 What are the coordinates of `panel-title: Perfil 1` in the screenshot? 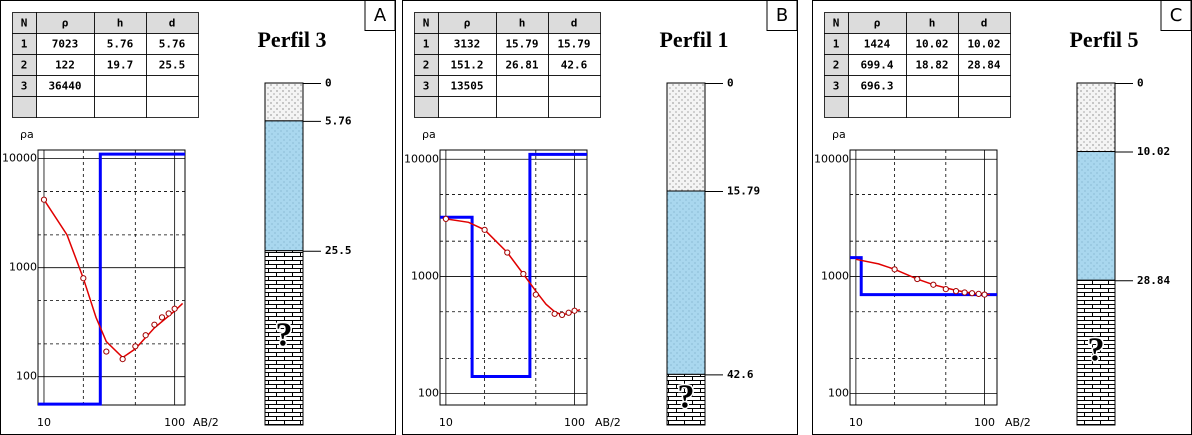 It's located at (693, 39).